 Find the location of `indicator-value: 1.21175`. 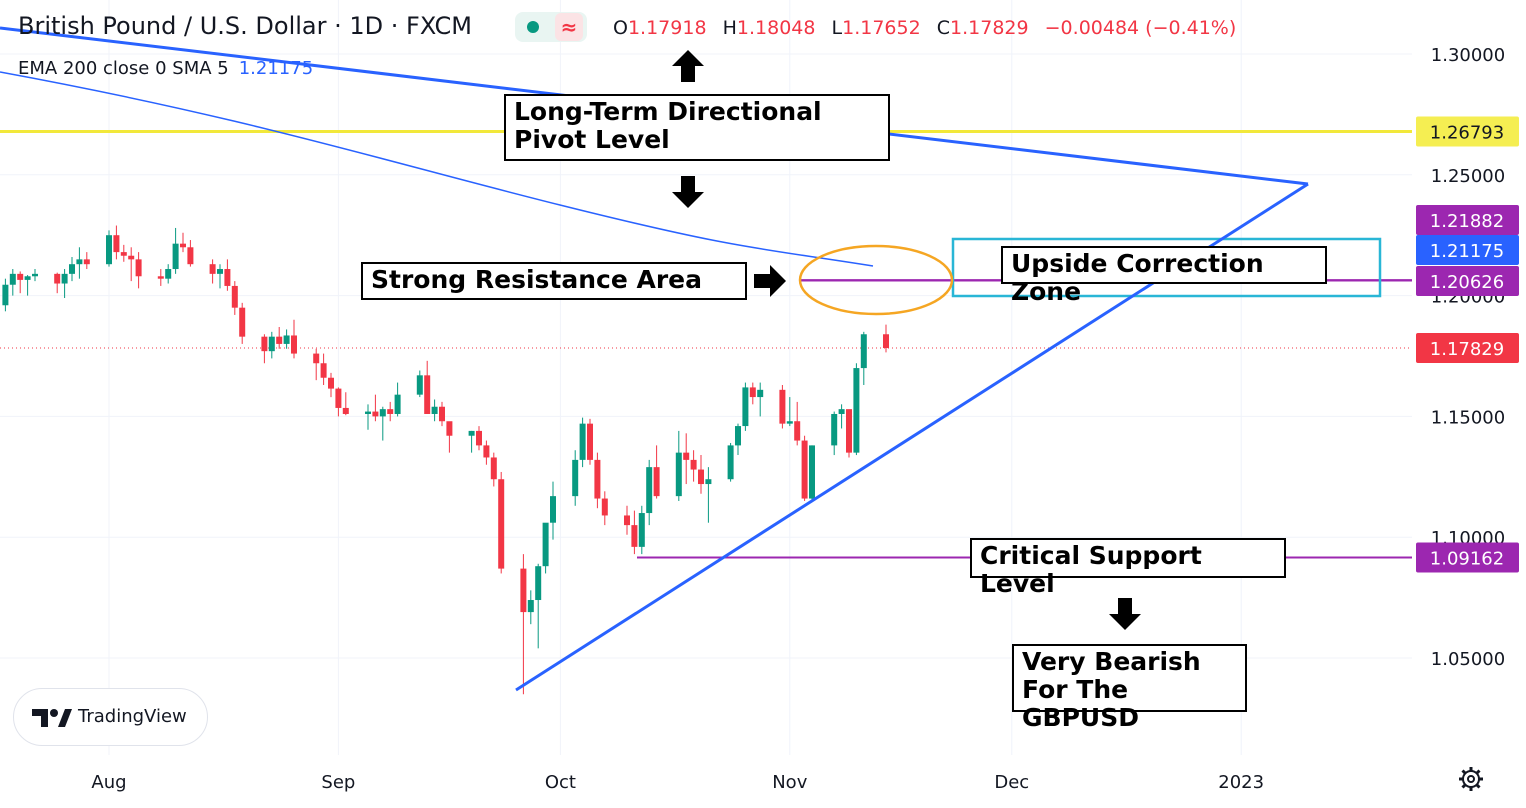

indicator-value: 1.21175 is located at coordinates (276, 68).